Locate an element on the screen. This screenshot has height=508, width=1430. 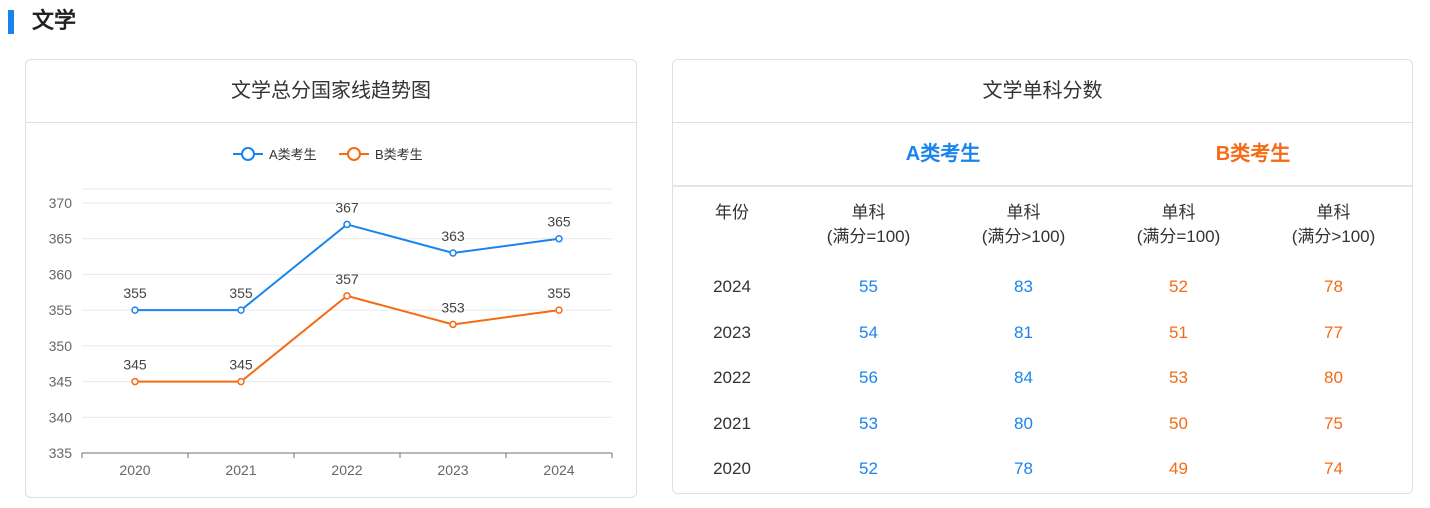
y-tick-label: 360 is located at coordinates (61, 274).